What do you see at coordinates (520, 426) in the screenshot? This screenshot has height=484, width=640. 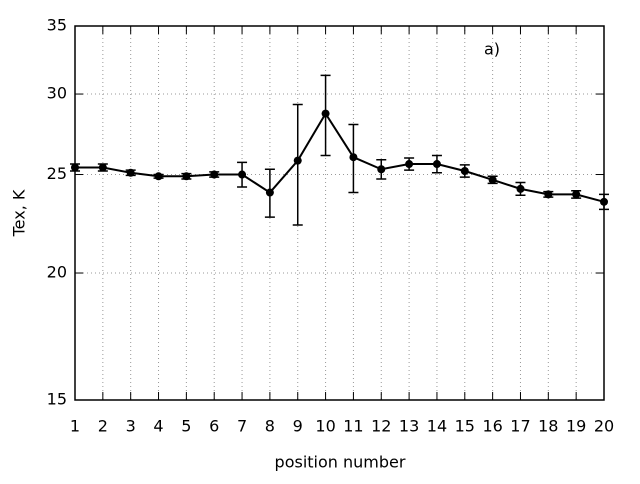 I see `x-tick-label: 17` at bounding box center [520, 426].